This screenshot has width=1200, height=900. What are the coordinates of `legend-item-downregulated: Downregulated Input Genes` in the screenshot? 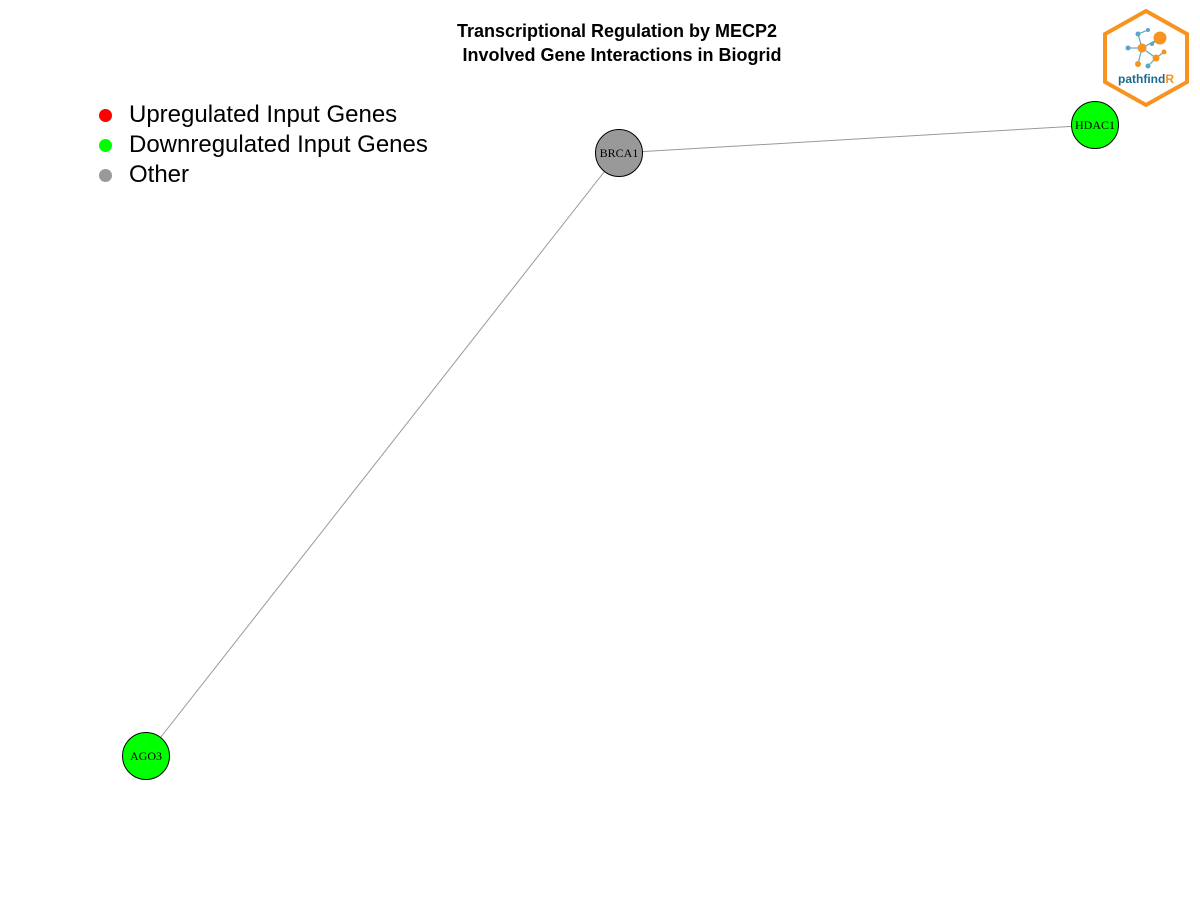 It's located at (262, 145).